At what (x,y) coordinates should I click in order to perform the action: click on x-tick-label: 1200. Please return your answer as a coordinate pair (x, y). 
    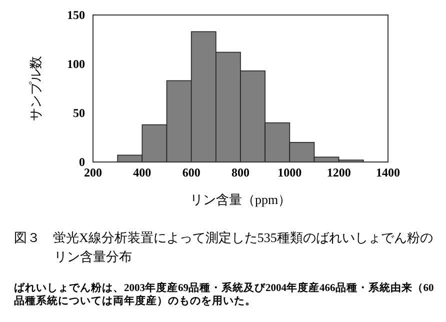
    Looking at the image, I should click on (338, 173).